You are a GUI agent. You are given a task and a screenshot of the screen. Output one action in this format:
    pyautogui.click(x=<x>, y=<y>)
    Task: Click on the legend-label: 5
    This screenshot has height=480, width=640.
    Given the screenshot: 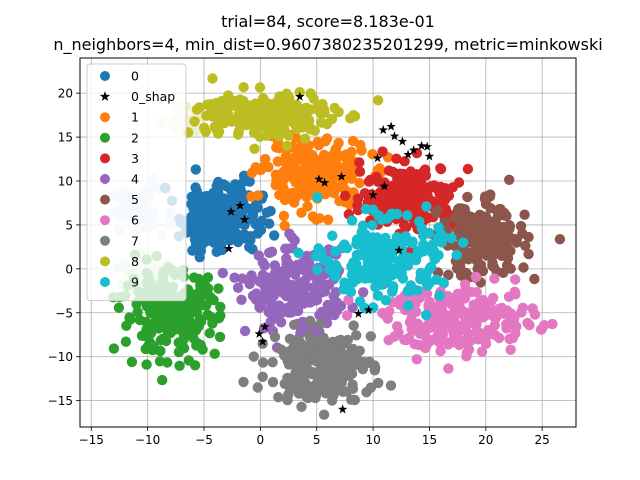 What is the action you would take?
    pyautogui.click(x=135, y=199)
    